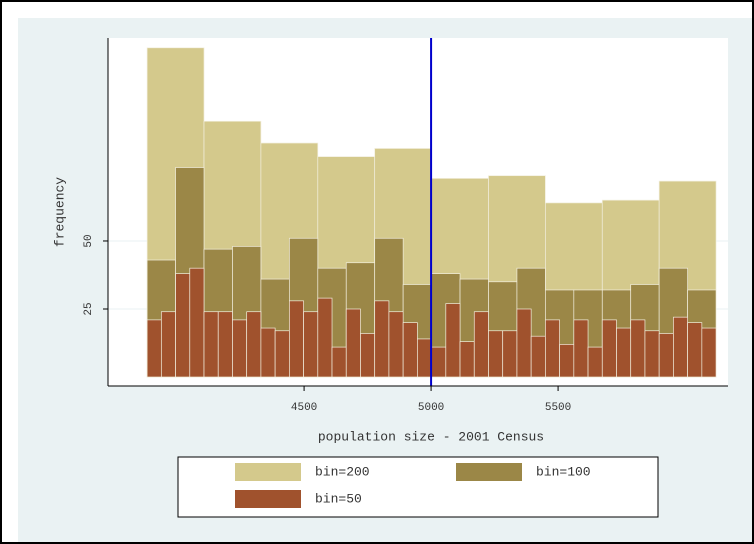  I want to click on y-tick-label: 25, so click(89, 308).